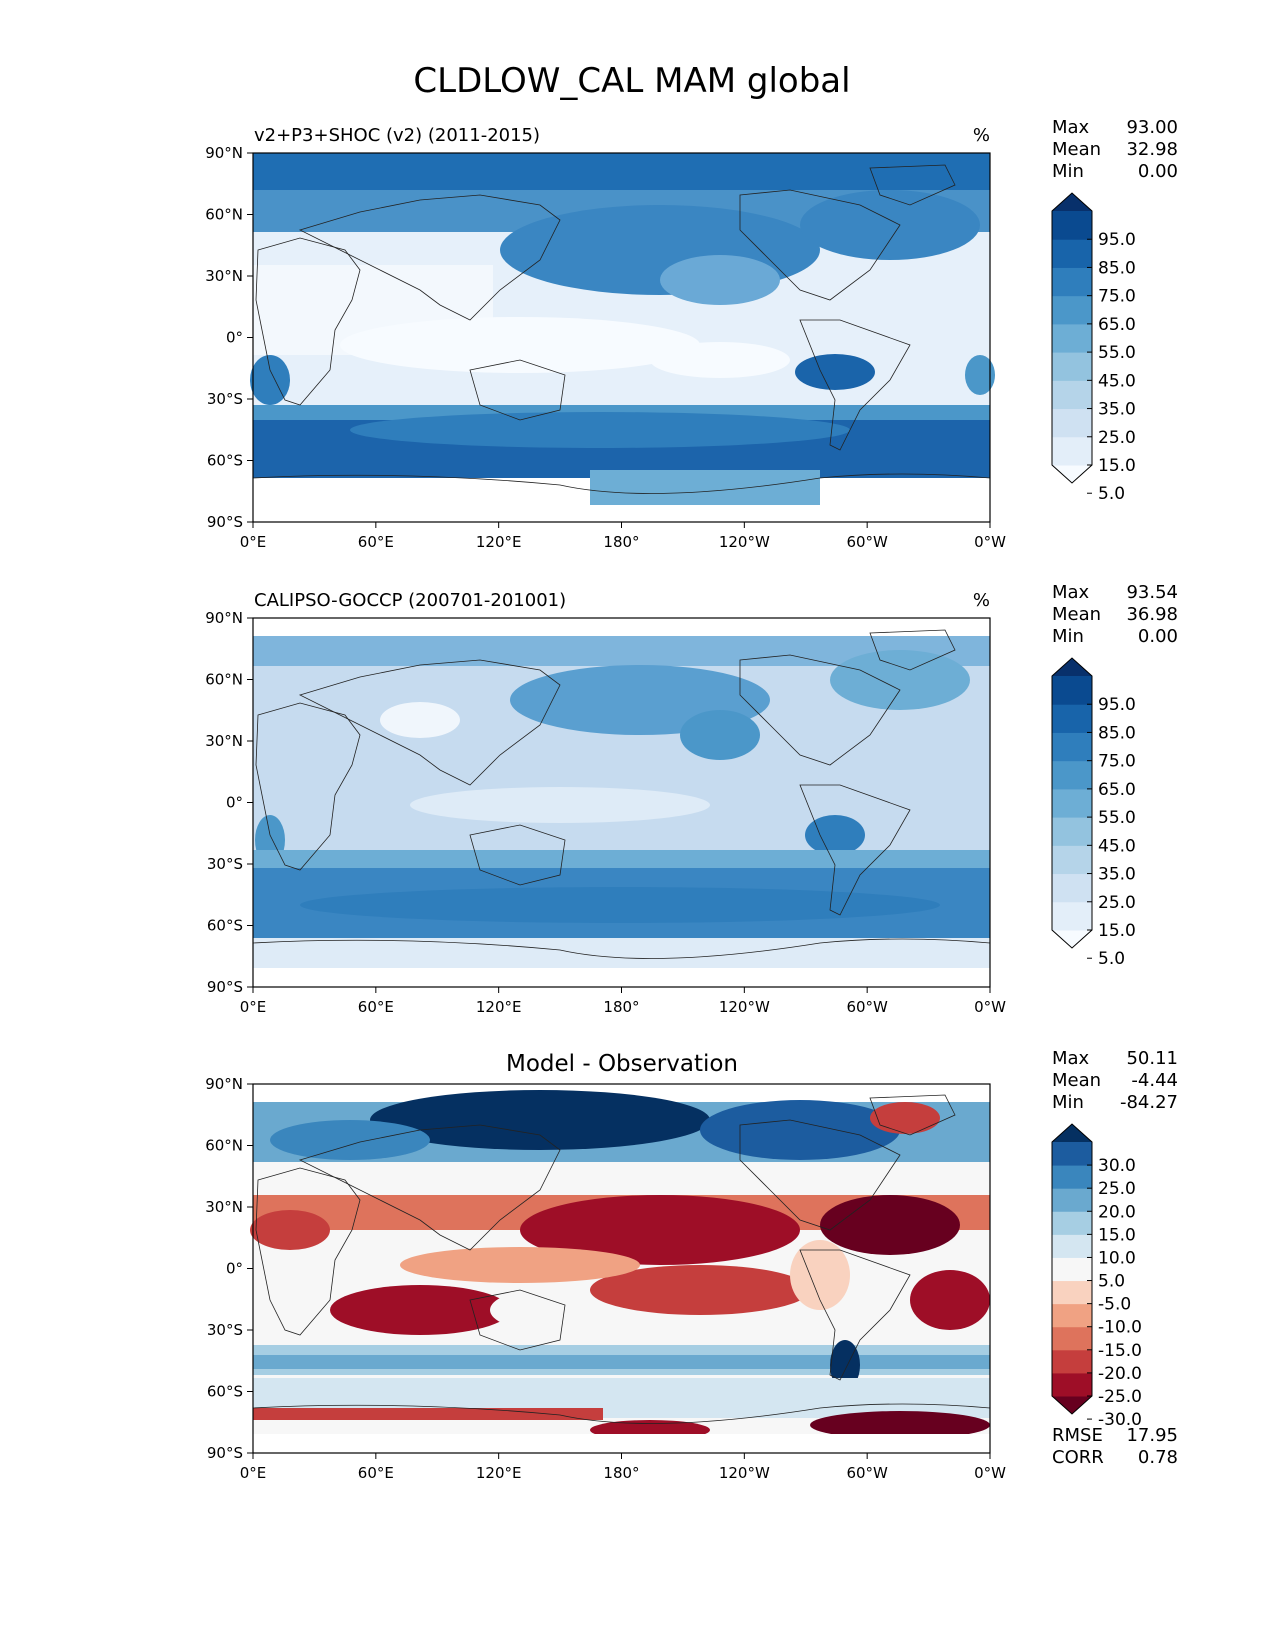  I want to click on stat-value: 93.54, so click(1152, 592).